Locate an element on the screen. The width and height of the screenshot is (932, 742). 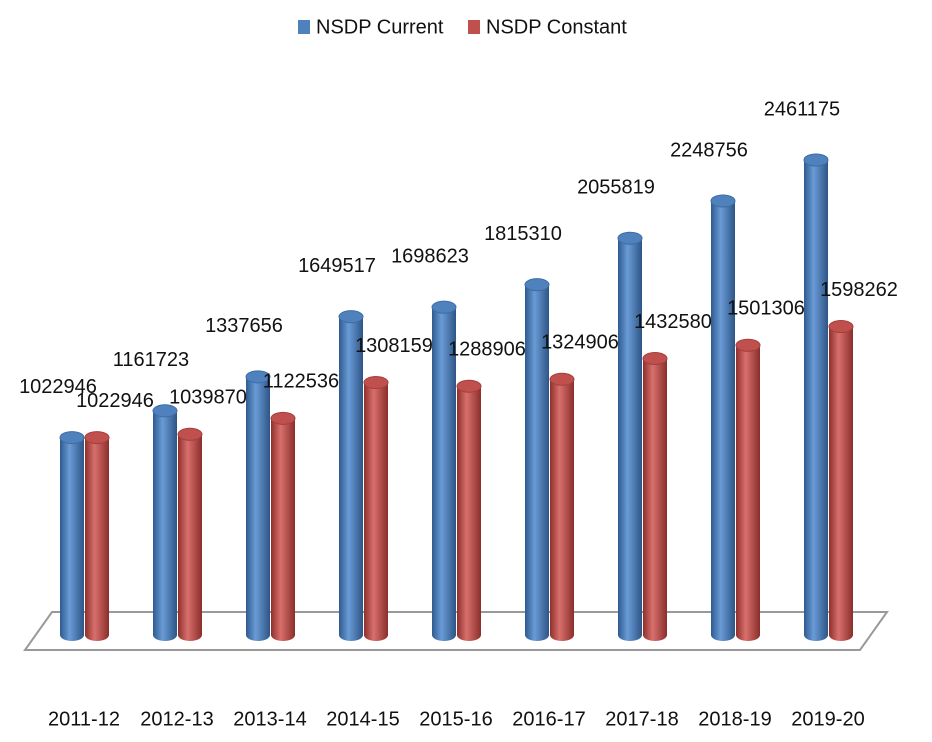
x-tick-label: 2019-20 is located at coordinates (827, 719).